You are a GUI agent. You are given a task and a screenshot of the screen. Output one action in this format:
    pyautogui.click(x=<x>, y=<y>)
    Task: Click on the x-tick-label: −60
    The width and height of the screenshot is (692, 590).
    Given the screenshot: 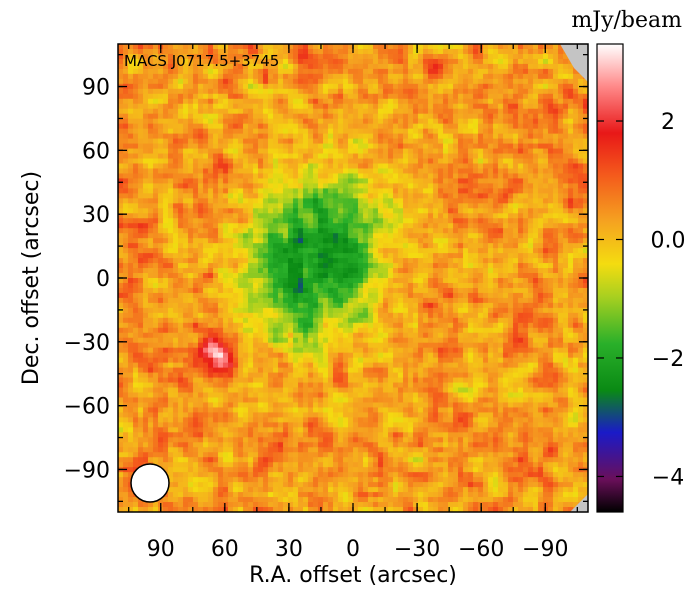 What is the action you would take?
    pyautogui.click(x=481, y=549)
    